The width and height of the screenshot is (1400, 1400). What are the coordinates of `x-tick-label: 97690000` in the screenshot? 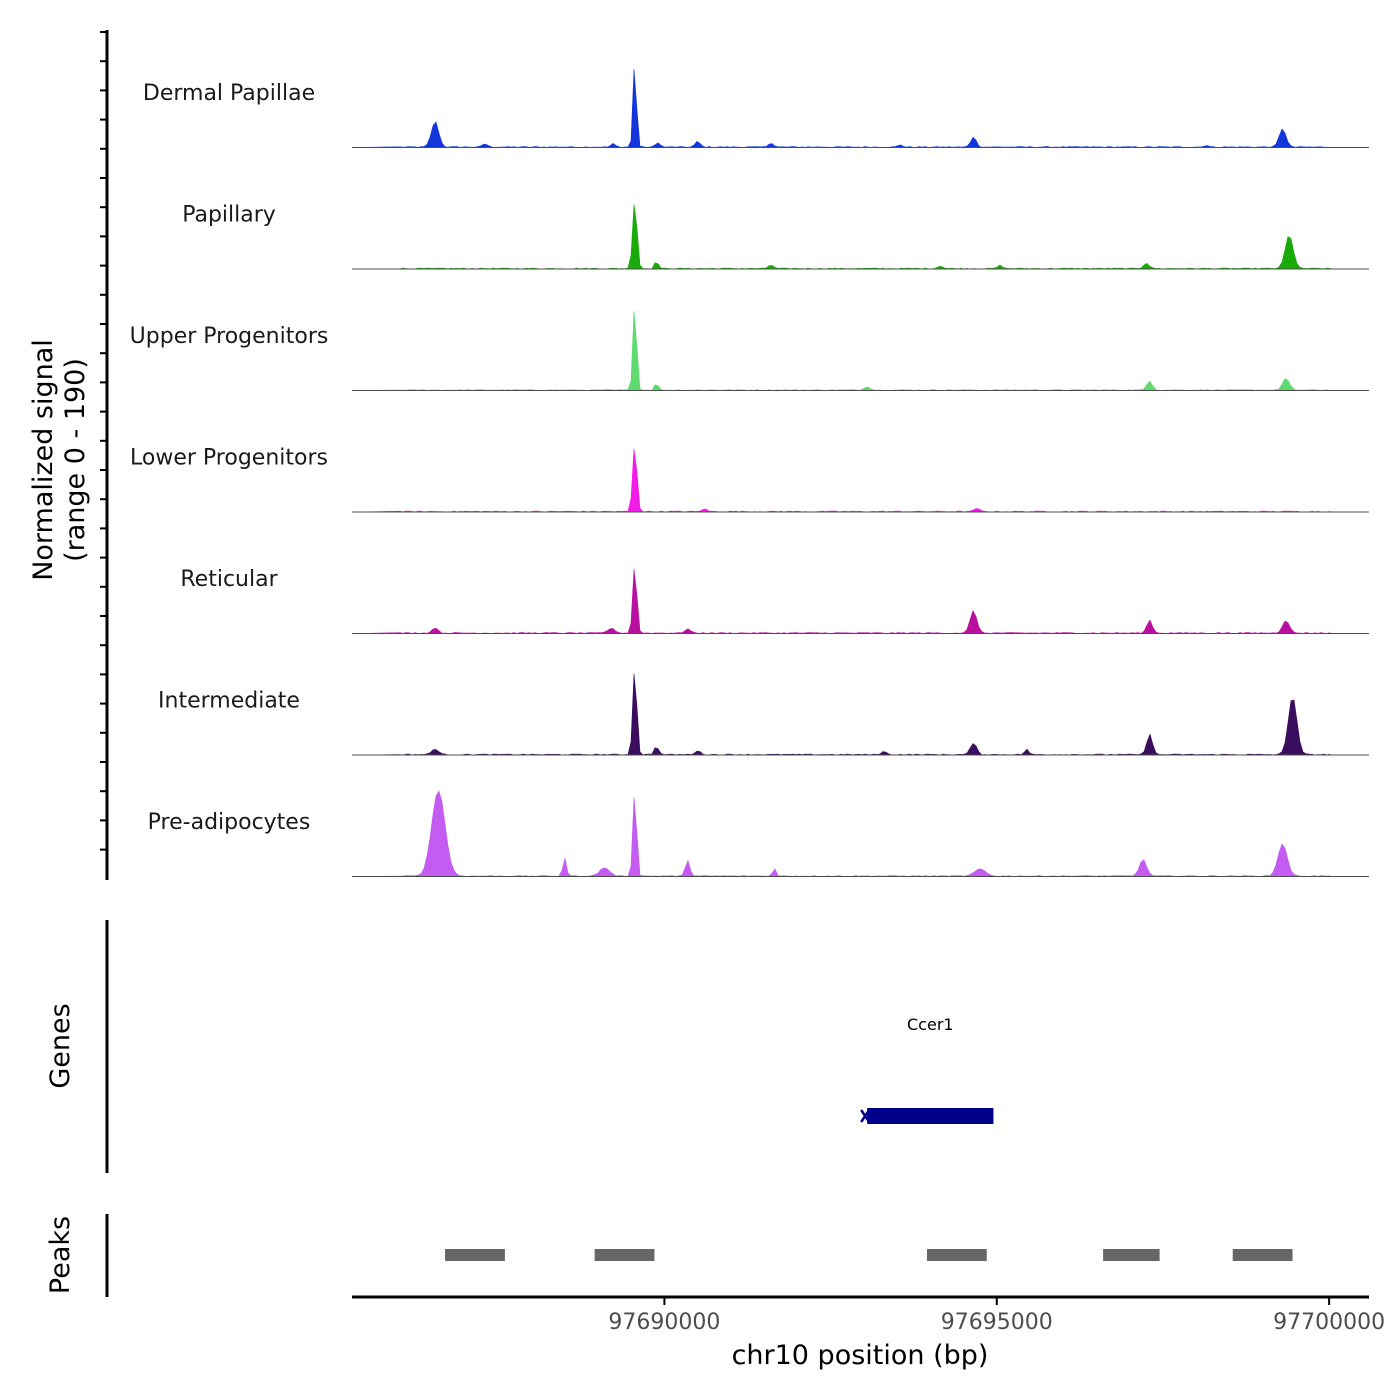 It's located at (664, 1322).